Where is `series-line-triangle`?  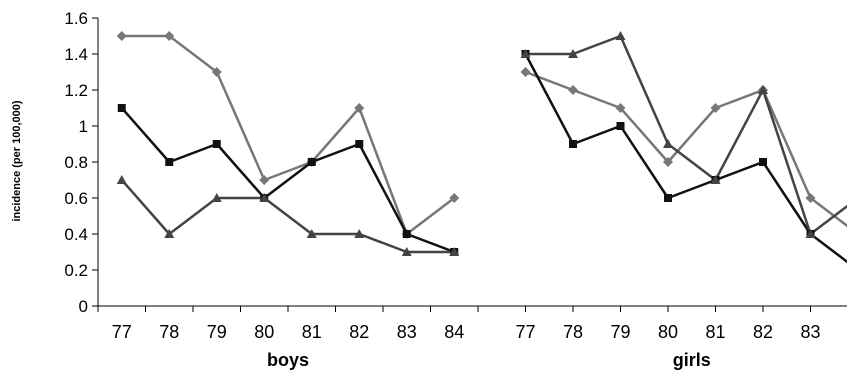
series-line-triangle is located at coordinates (287, 216).